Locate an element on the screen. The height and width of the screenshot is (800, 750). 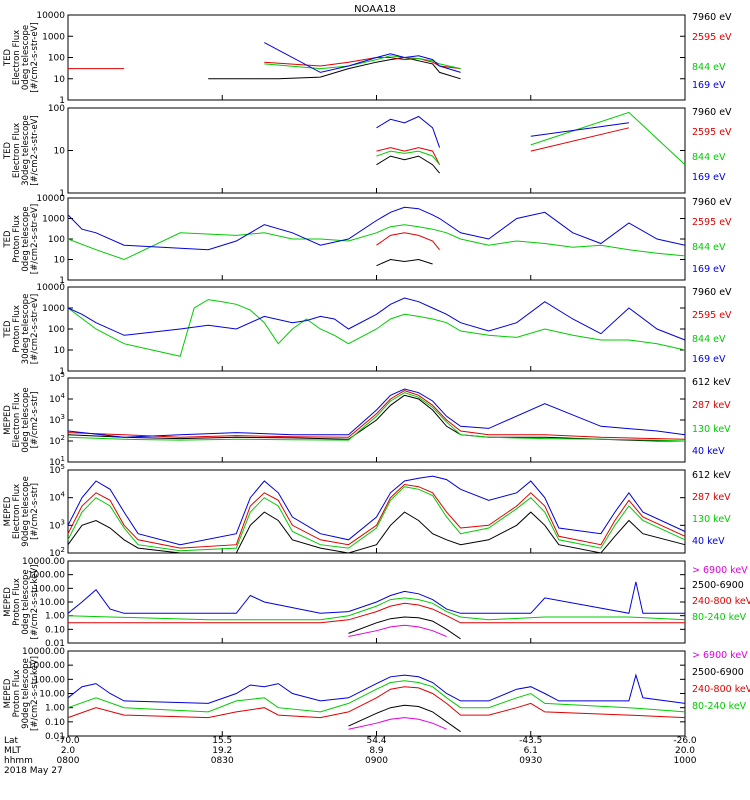
axis-row-label: Lat is located at coordinates (11, 741).